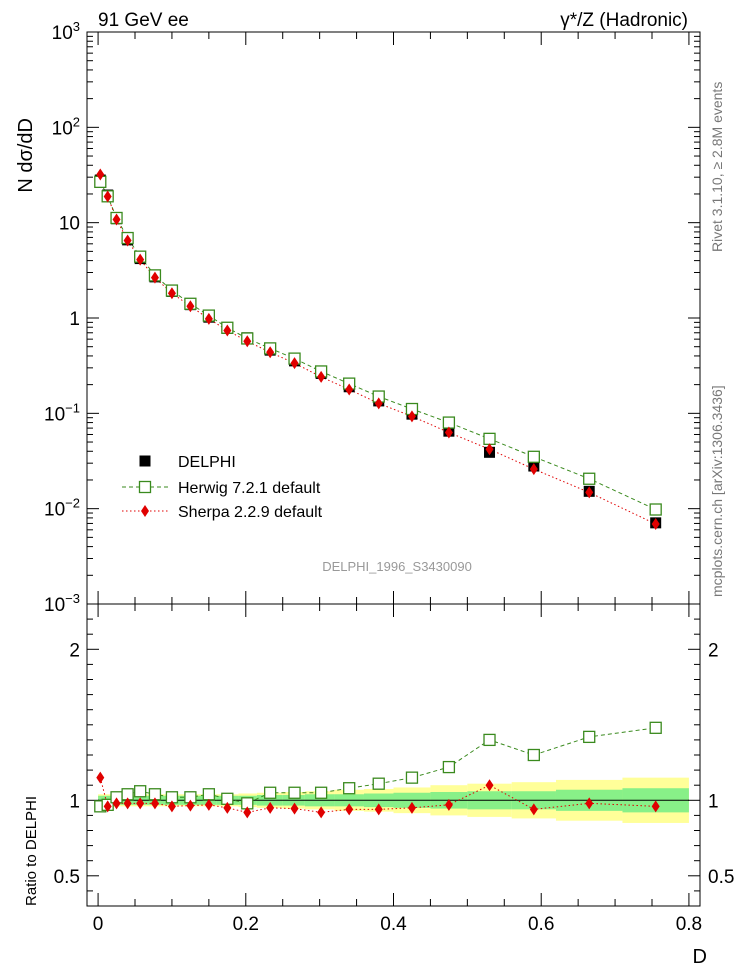 This screenshot has height=972, width=746. I want to click on xtick-label: 0, so click(98, 924).